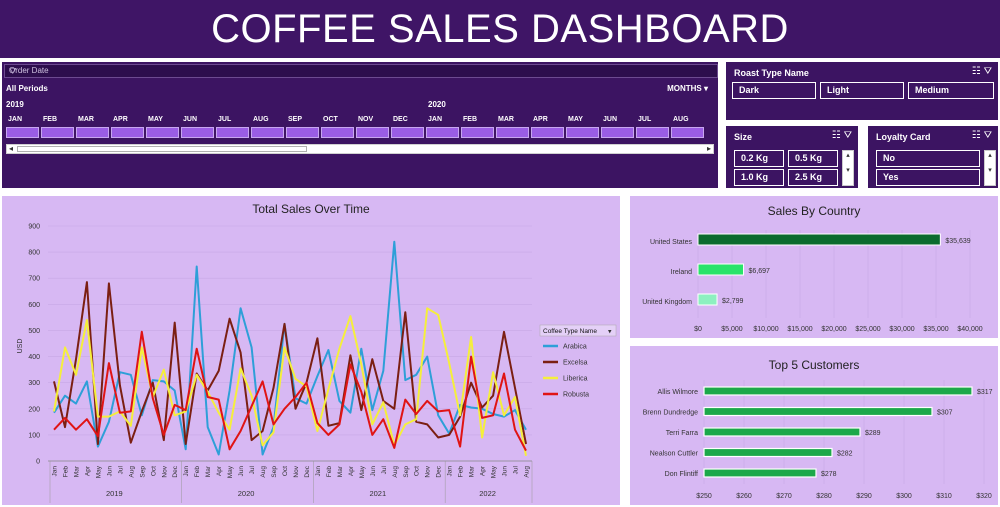 This screenshot has height=507, width=1000. I want to click on x-tick-label: $280, so click(824, 496).